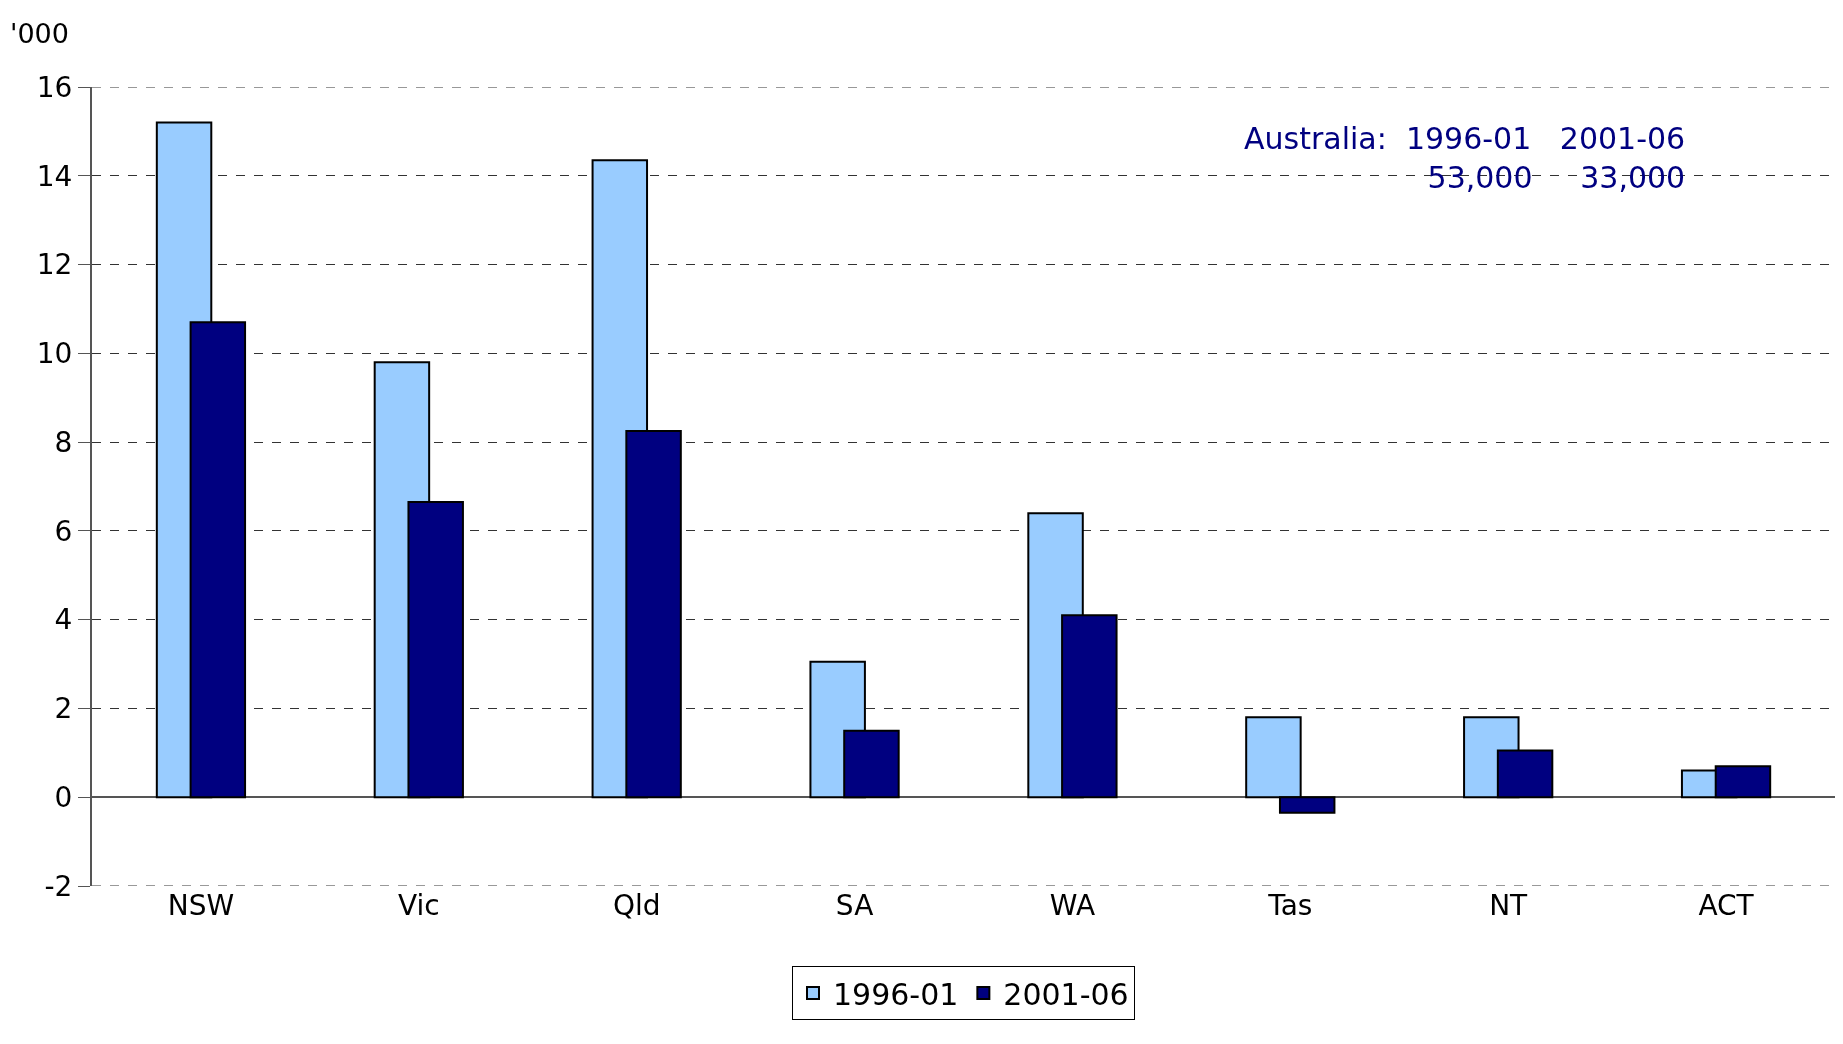  Describe the element at coordinates (63, 620) in the screenshot. I see `y-tick-label: 4` at that location.